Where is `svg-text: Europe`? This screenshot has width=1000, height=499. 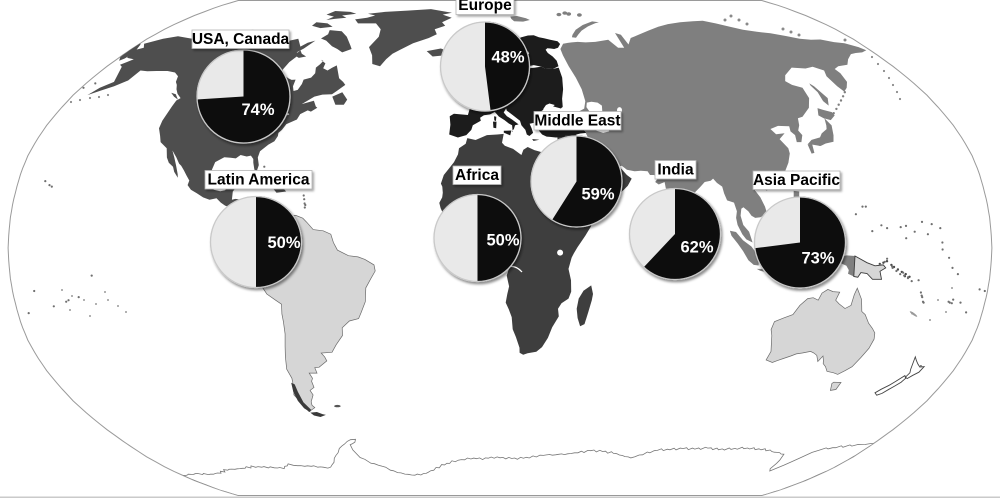 svg-text: Europe is located at coordinates (485, 7).